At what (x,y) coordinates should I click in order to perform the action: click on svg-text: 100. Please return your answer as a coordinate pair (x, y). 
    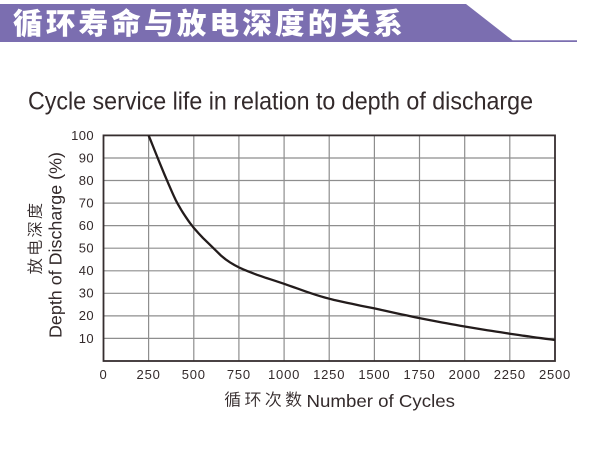
    Looking at the image, I should click on (82, 135).